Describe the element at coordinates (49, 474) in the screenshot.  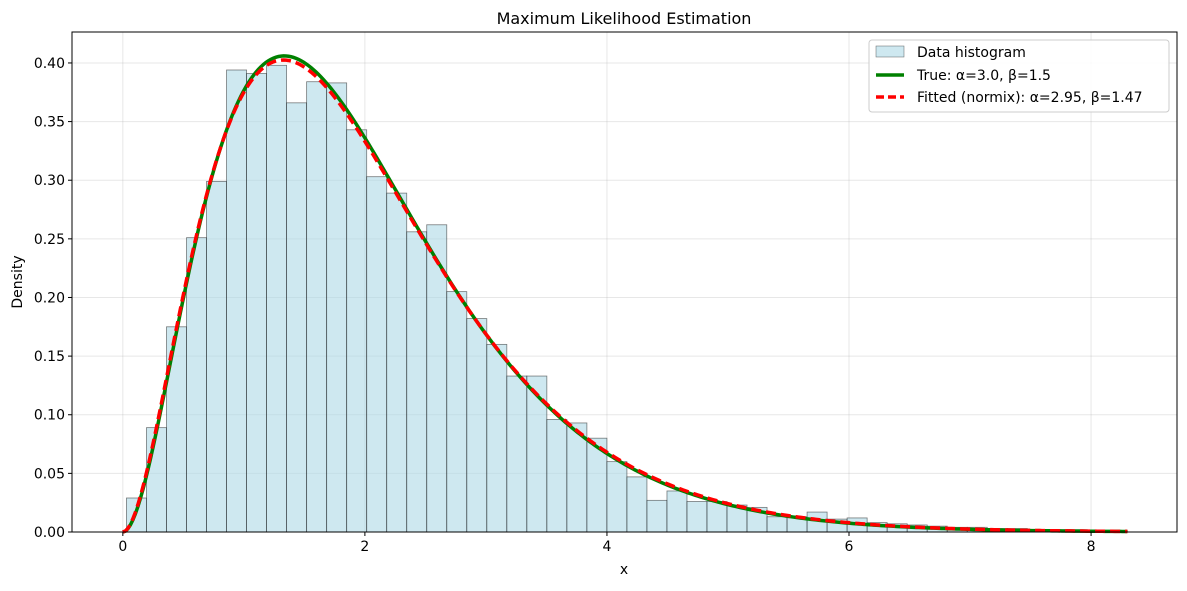
I see `y-tick-label: 0.05` at that location.